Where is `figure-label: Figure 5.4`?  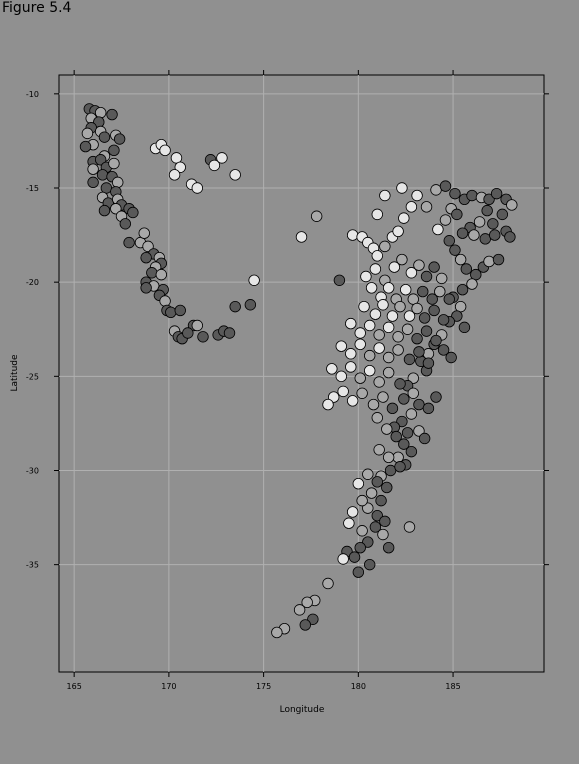 figure-label: Figure 5.4 is located at coordinates (37, 8).